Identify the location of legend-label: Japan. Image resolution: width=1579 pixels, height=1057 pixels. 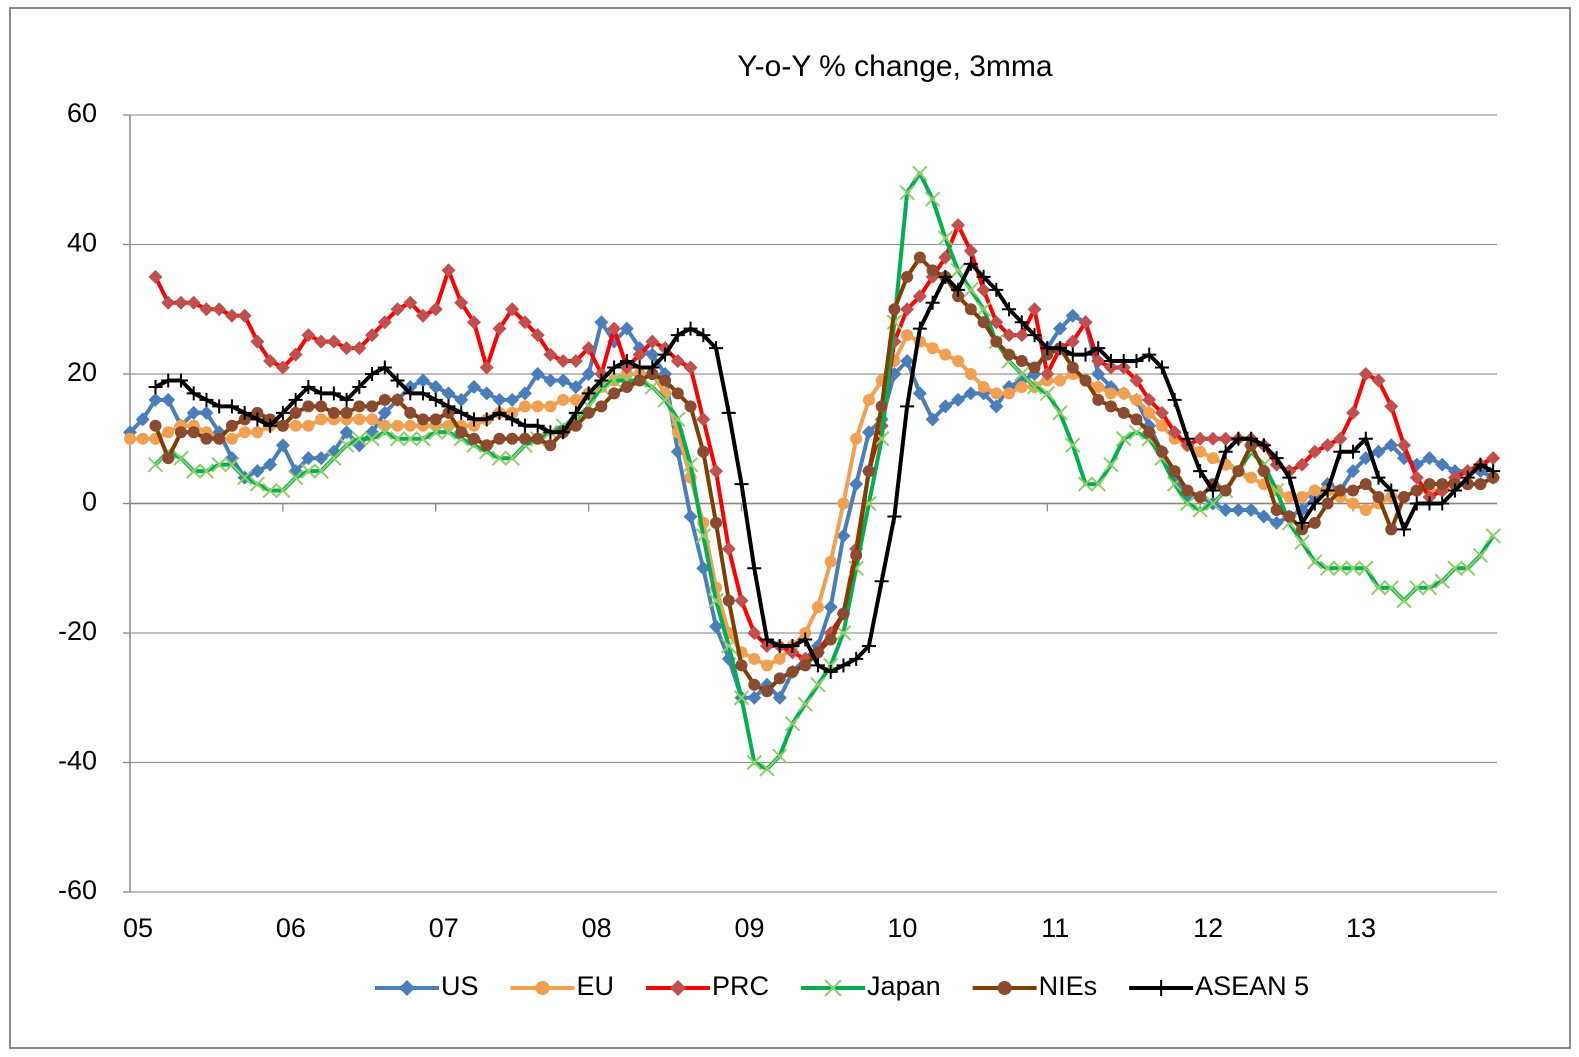
(904, 986).